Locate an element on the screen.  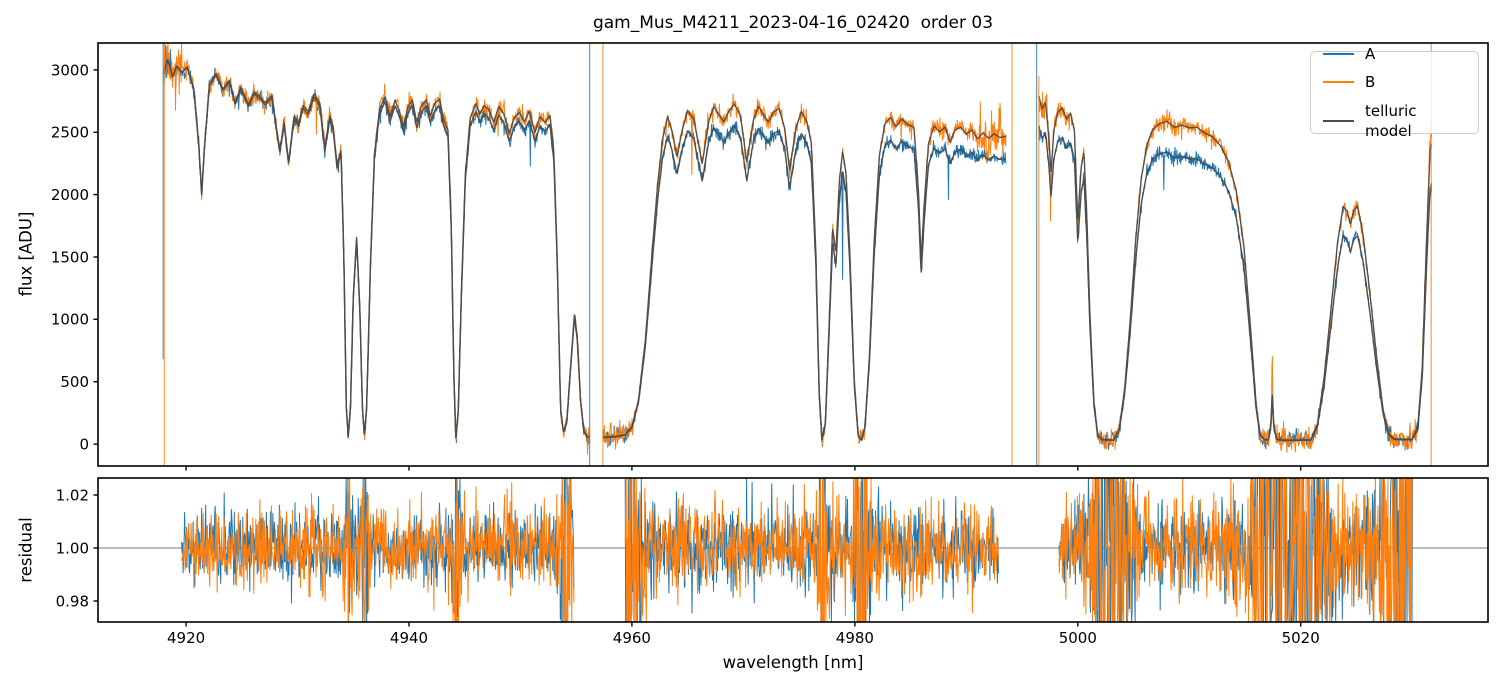
flux-y-tick-label: 500 is located at coordinates (74, 382).